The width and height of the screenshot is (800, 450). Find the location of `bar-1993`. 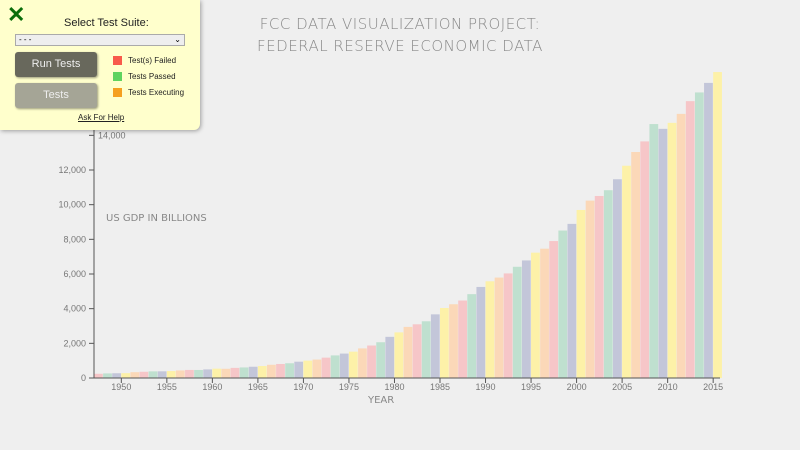

bar-1993 is located at coordinates (517, 322).